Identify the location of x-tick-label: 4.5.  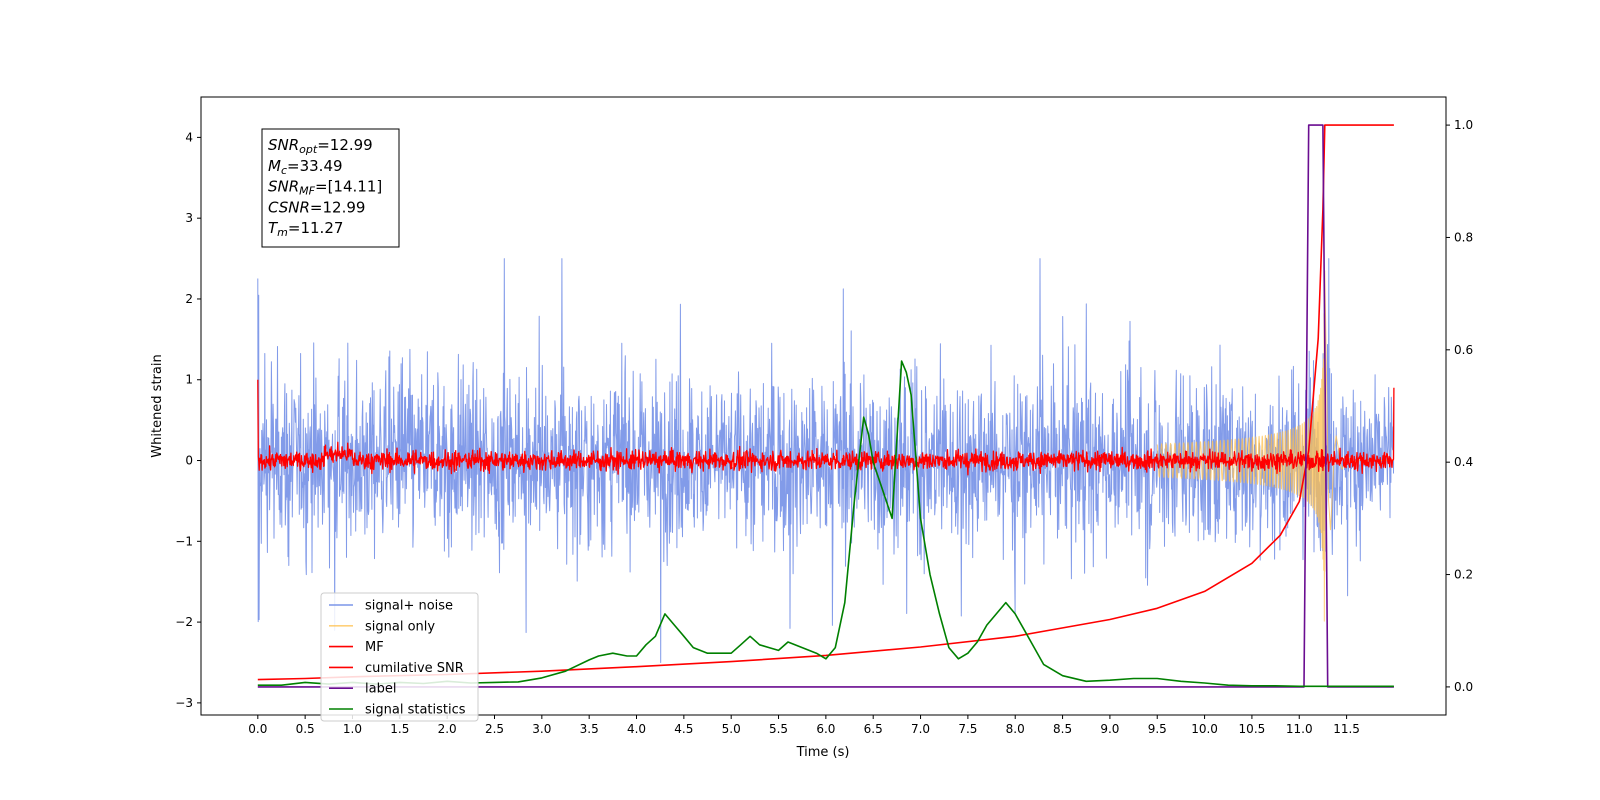
(683, 729).